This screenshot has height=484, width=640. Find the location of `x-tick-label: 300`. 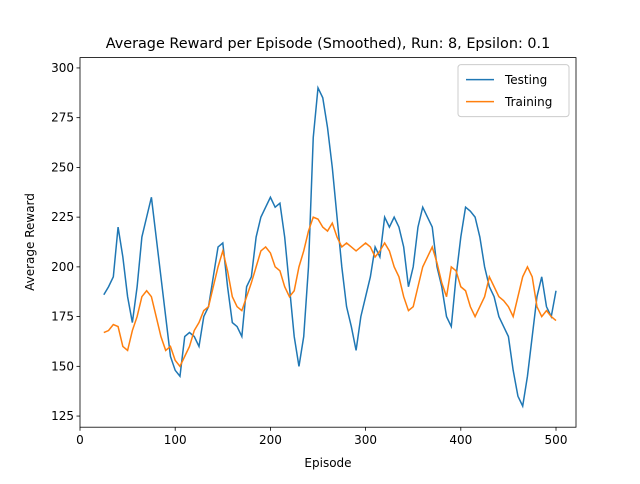

x-tick-label: 300 is located at coordinates (365, 440).